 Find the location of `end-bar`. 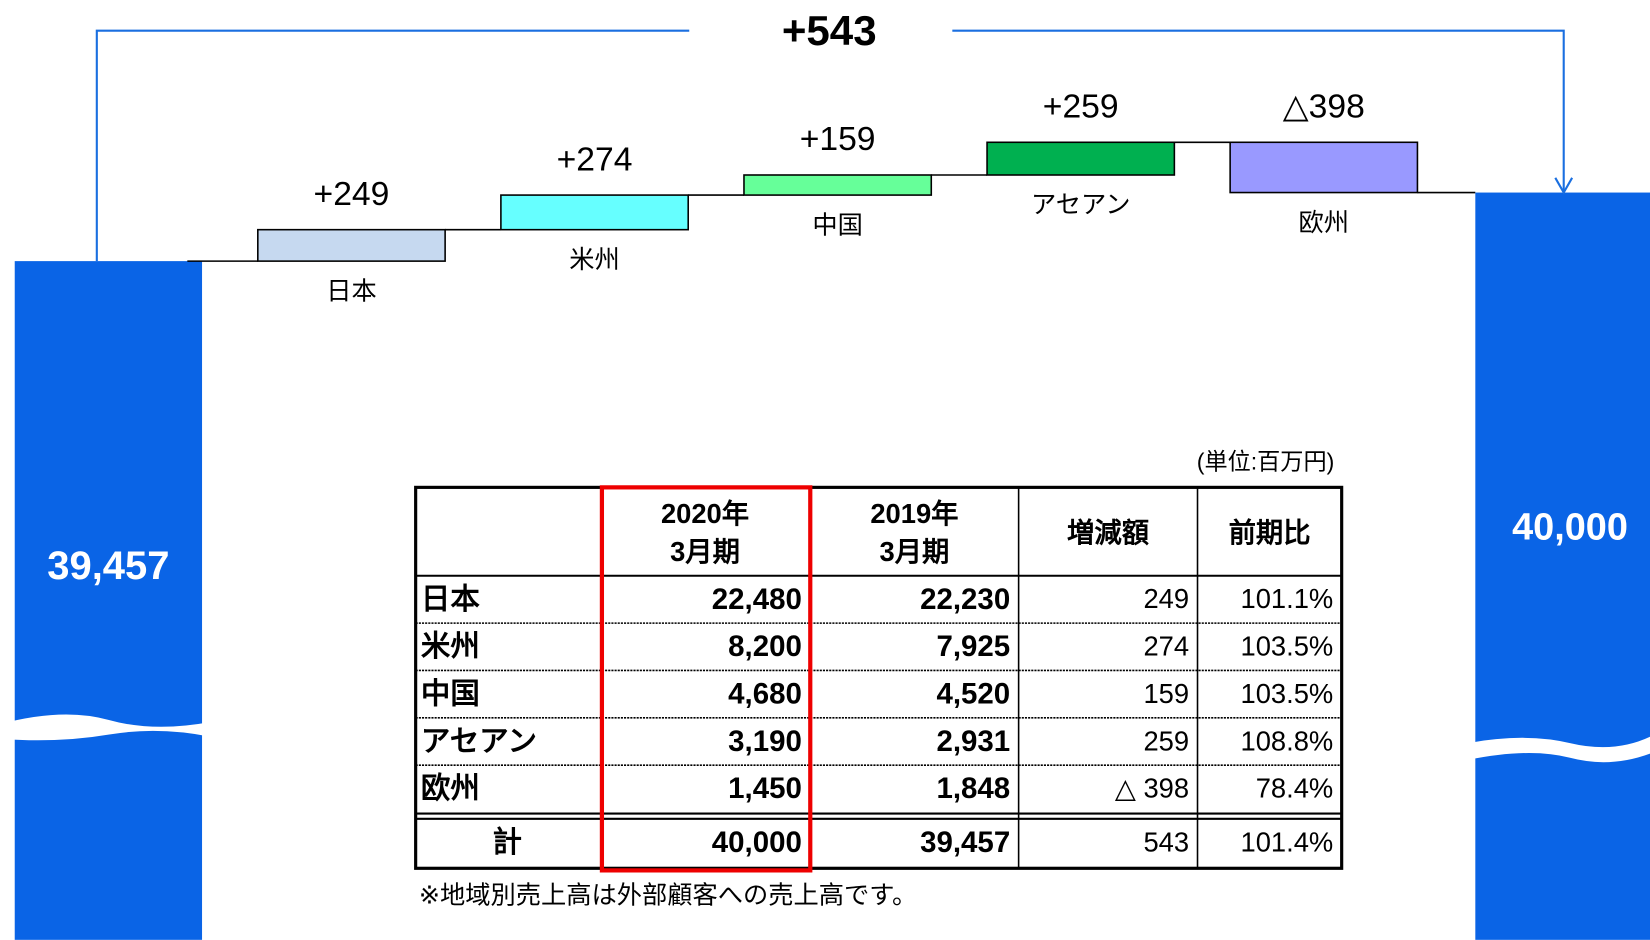

end-bar is located at coordinates (1562, 566).